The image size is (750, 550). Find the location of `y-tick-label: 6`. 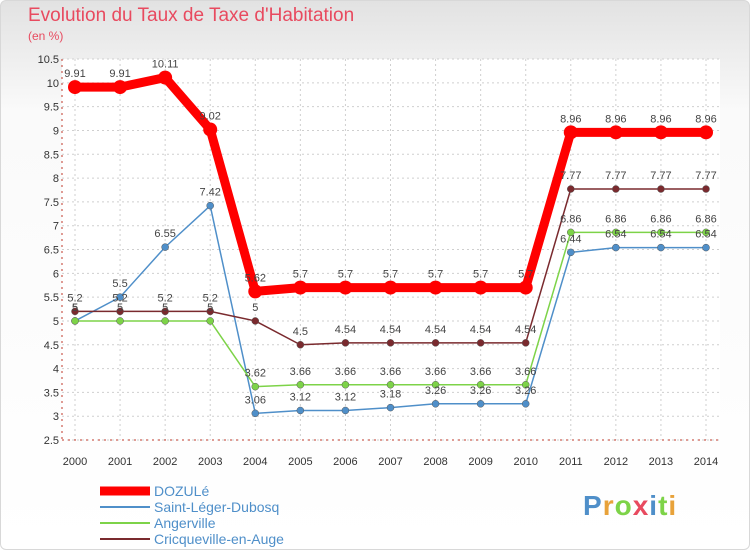

y-tick-label: 6 is located at coordinates (56, 274).